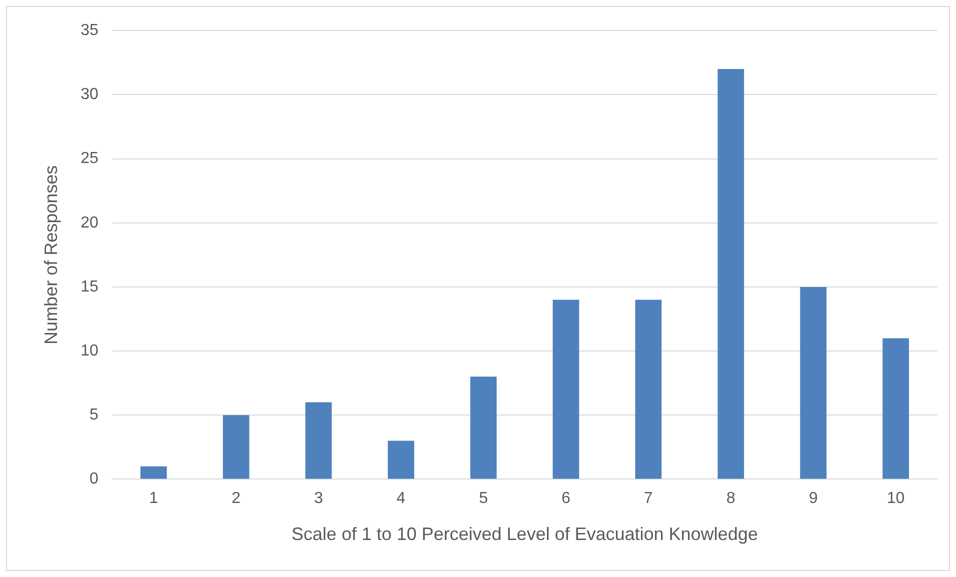 The width and height of the screenshot is (956, 577). I want to click on x-tick-label: 6, so click(565, 499).